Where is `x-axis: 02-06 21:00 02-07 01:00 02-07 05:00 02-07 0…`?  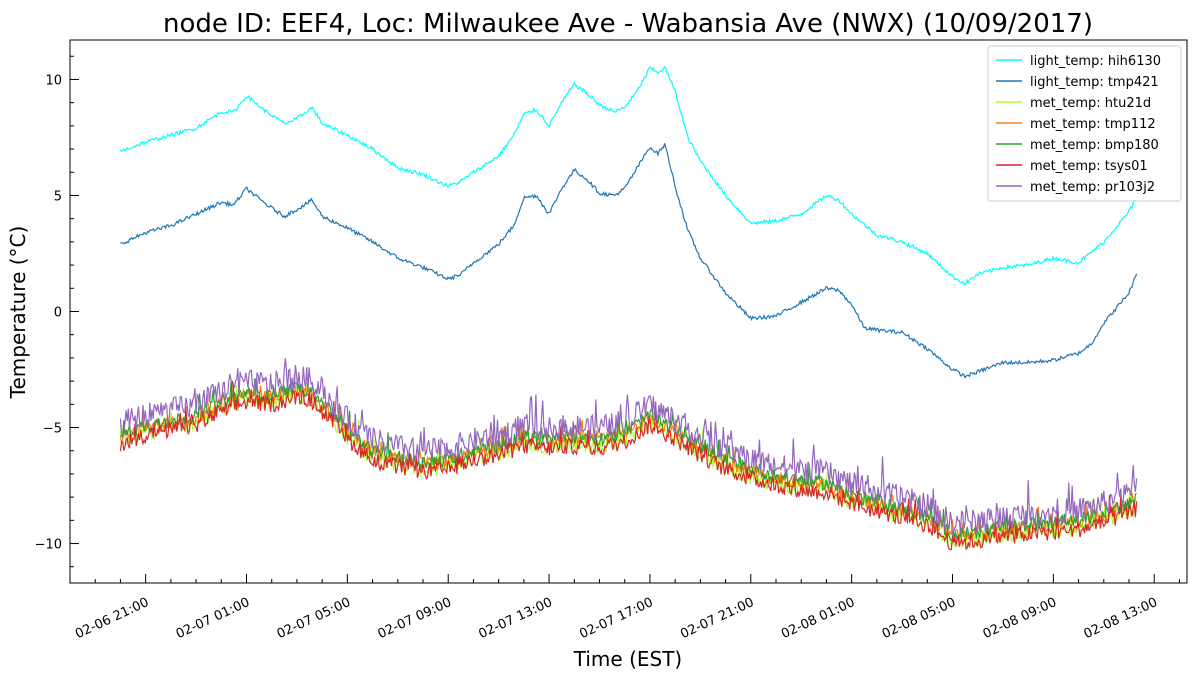 x-axis: 02-06 21:00 02-07 01:00 02-07 05:00 02-07 0… is located at coordinates (624, 608).